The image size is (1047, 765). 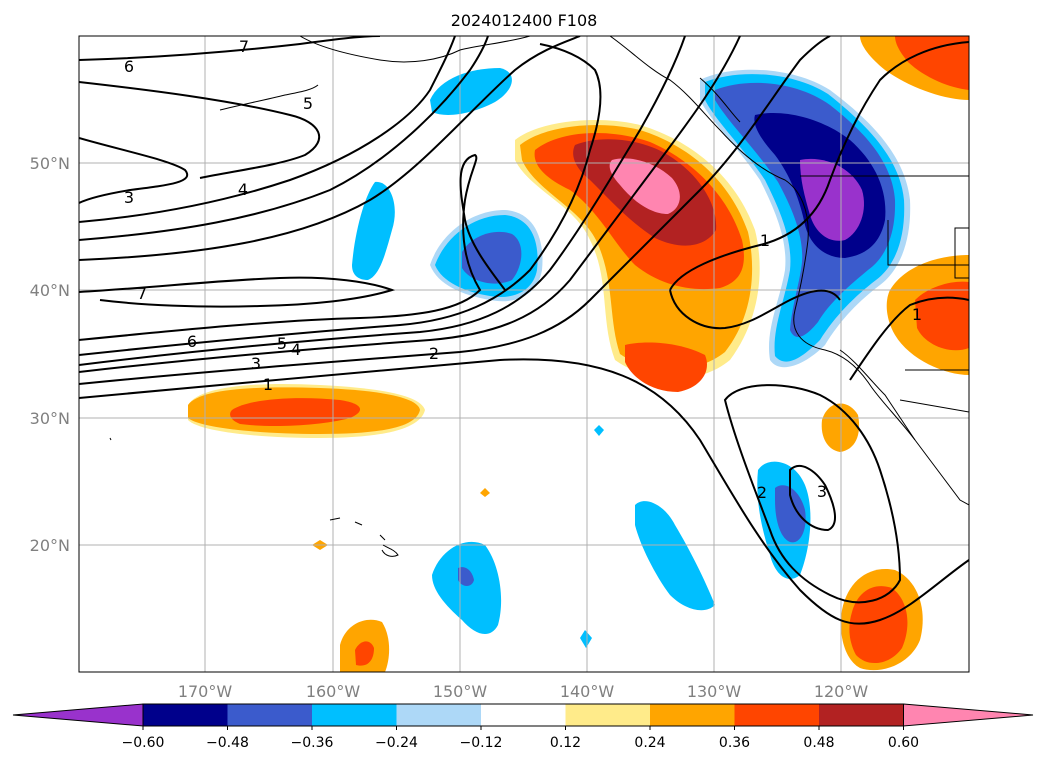 I want to click on lat-label: 30°N, so click(x=50, y=418).